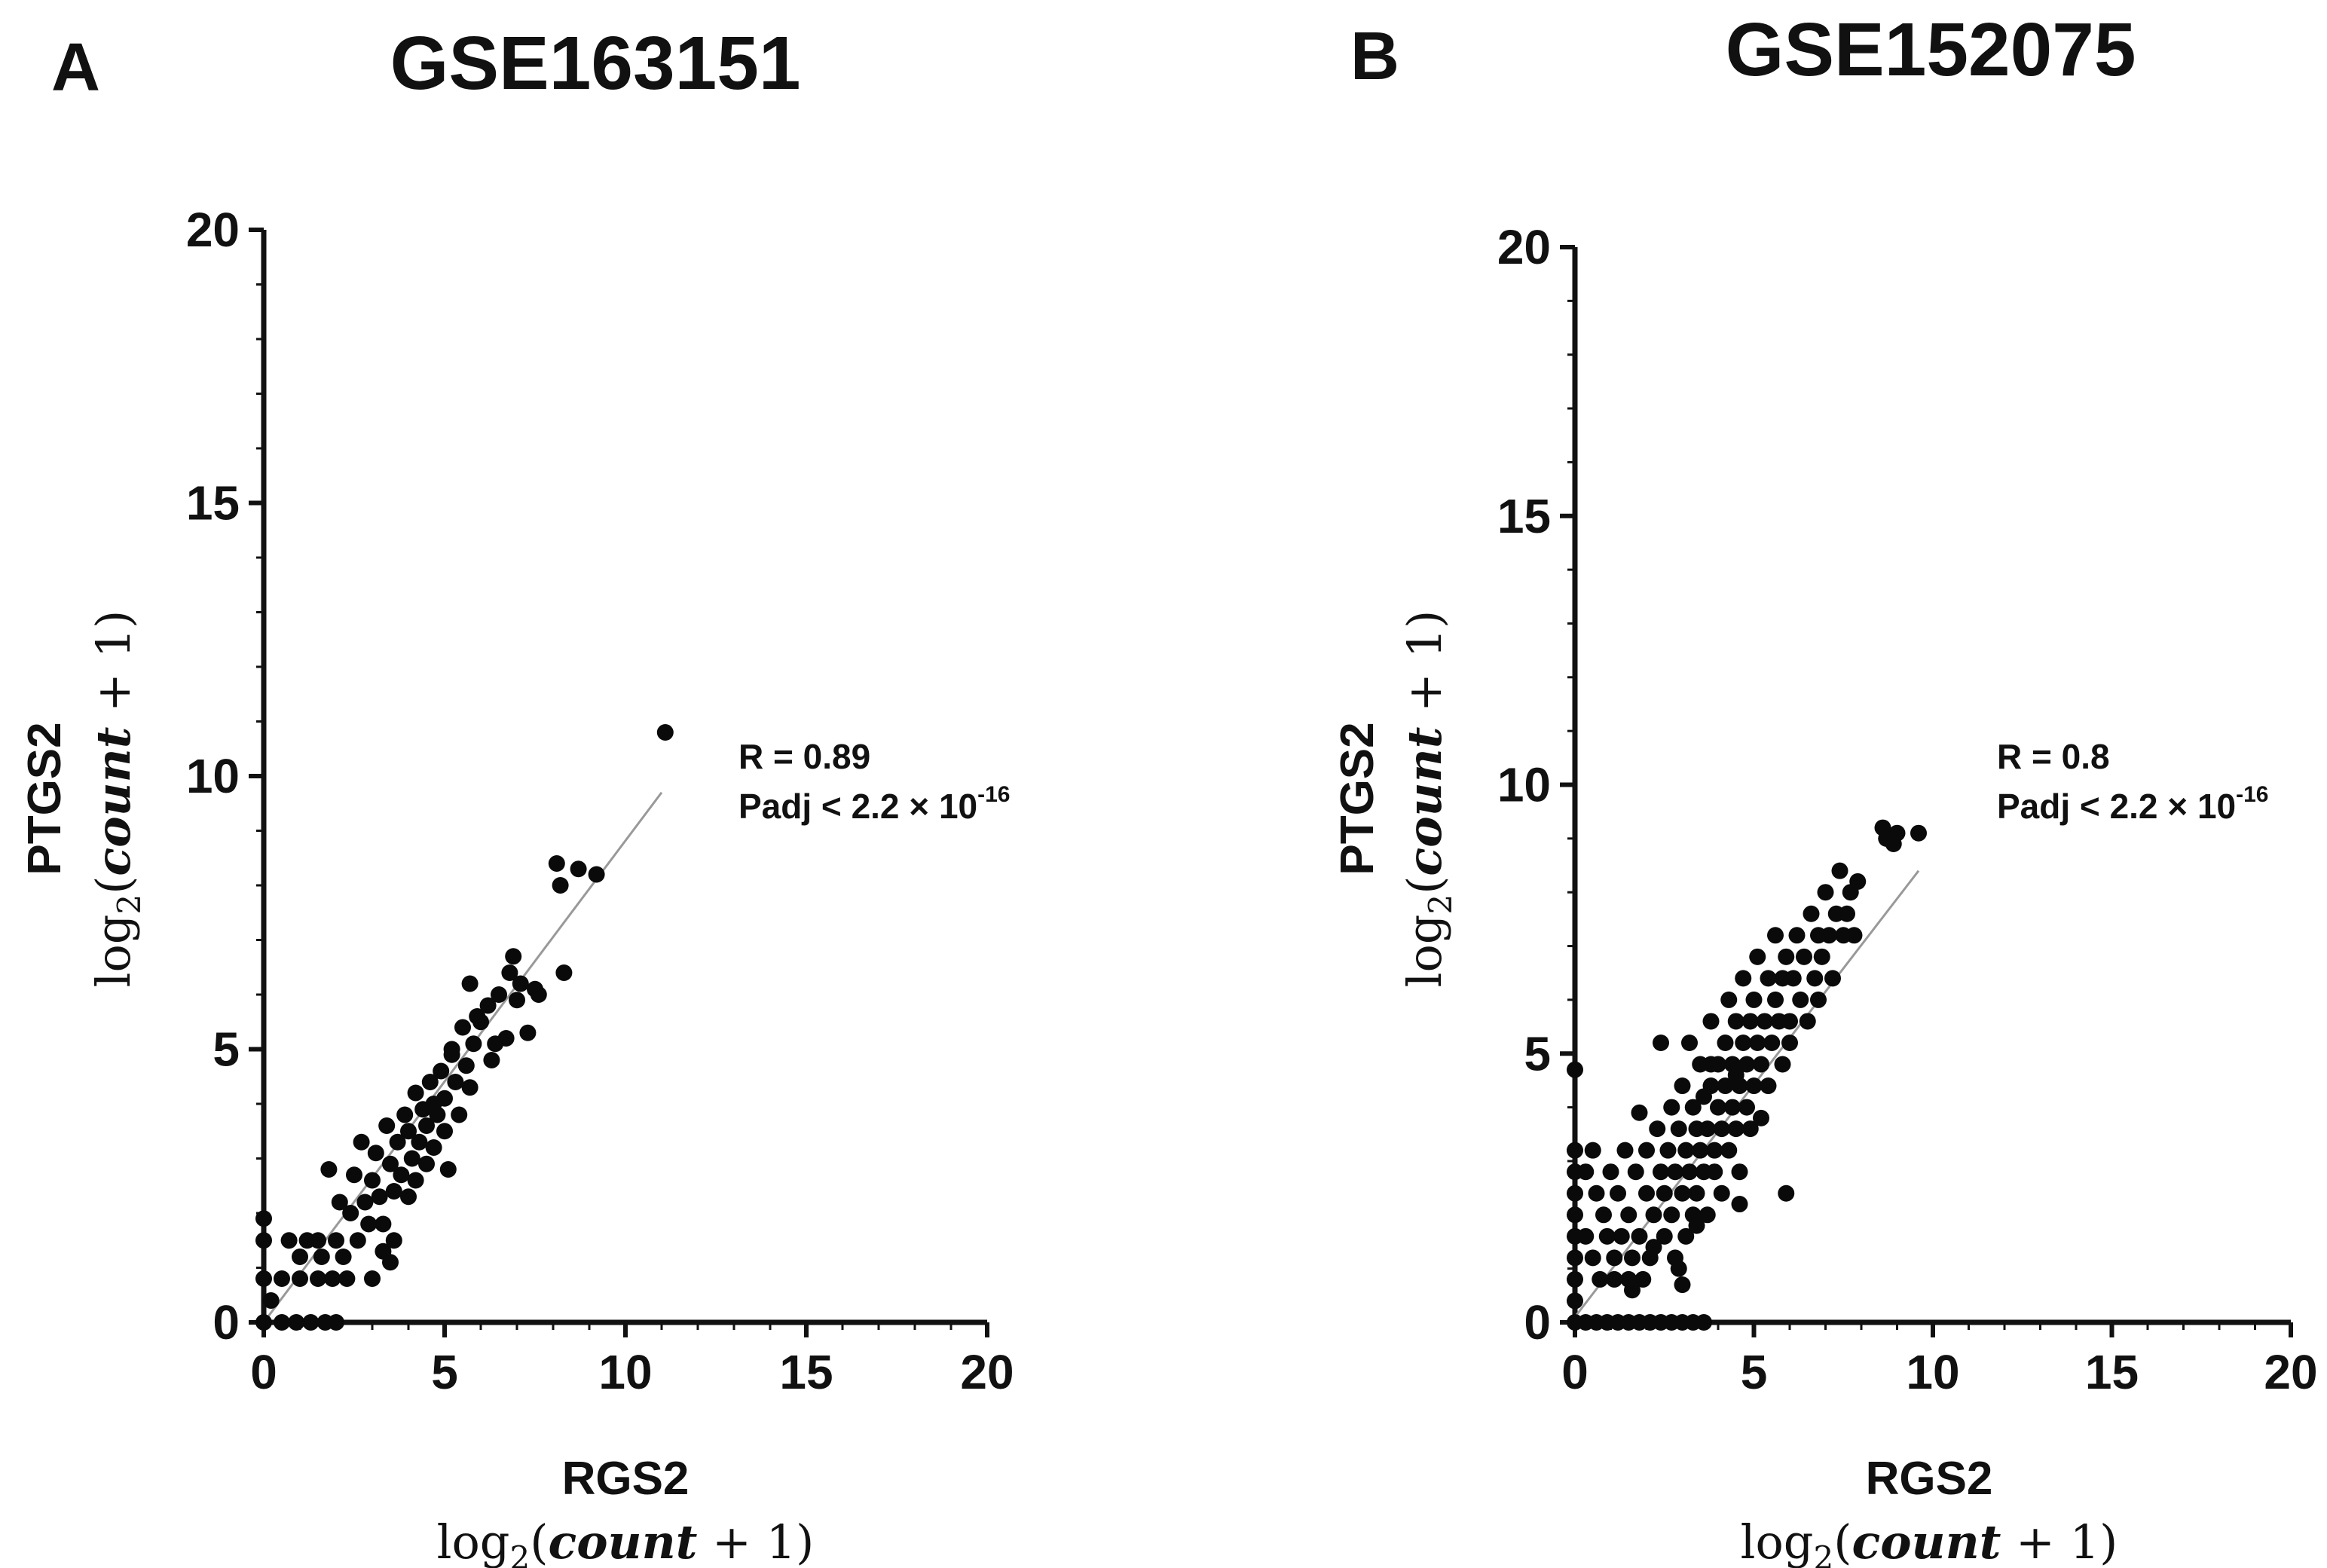 This screenshot has width=2327, height=1568. Describe the element at coordinates (2116, 806) in the screenshot. I see `padj-base: Padj < 2.2 × 10` at that location.